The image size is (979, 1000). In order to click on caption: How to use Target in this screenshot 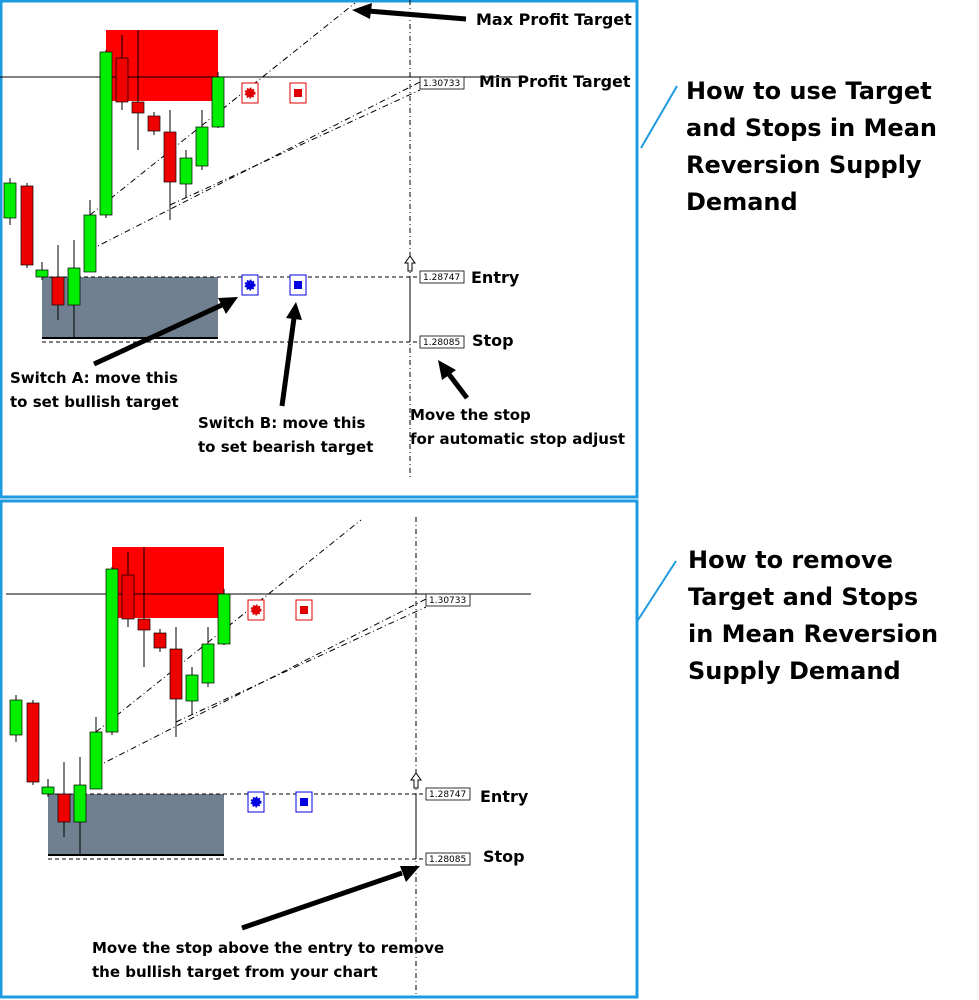, I will do `click(809, 91)`.